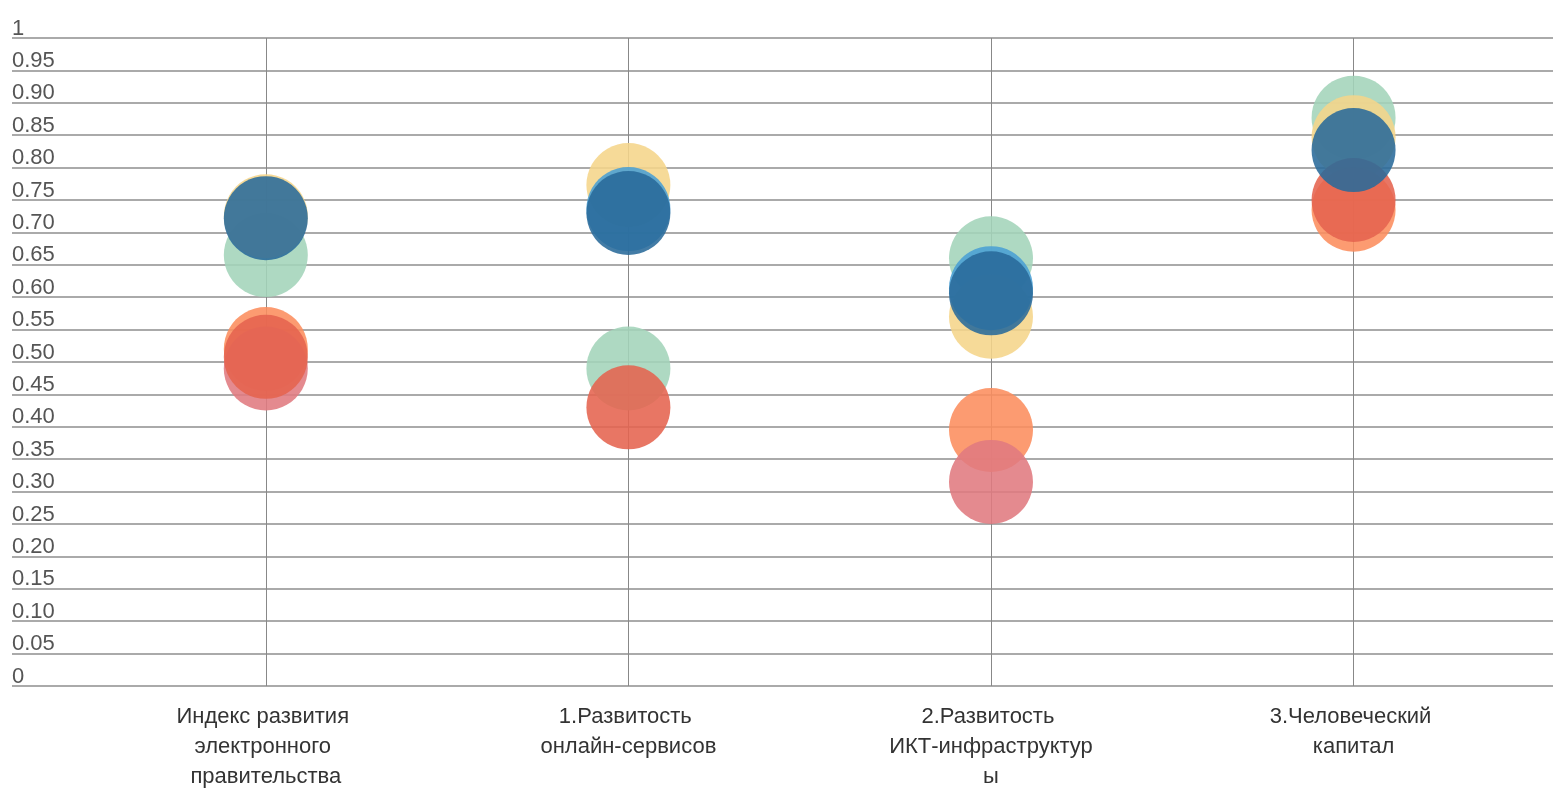  I want to click on y-tick-label: 0.10, so click(33, 610).